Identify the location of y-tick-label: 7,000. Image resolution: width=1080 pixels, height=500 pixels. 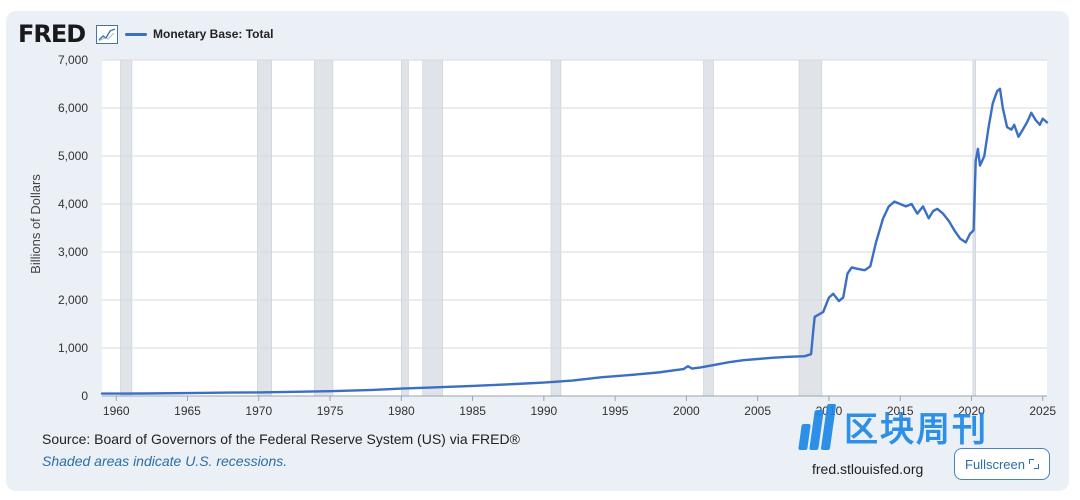
(73, 60).